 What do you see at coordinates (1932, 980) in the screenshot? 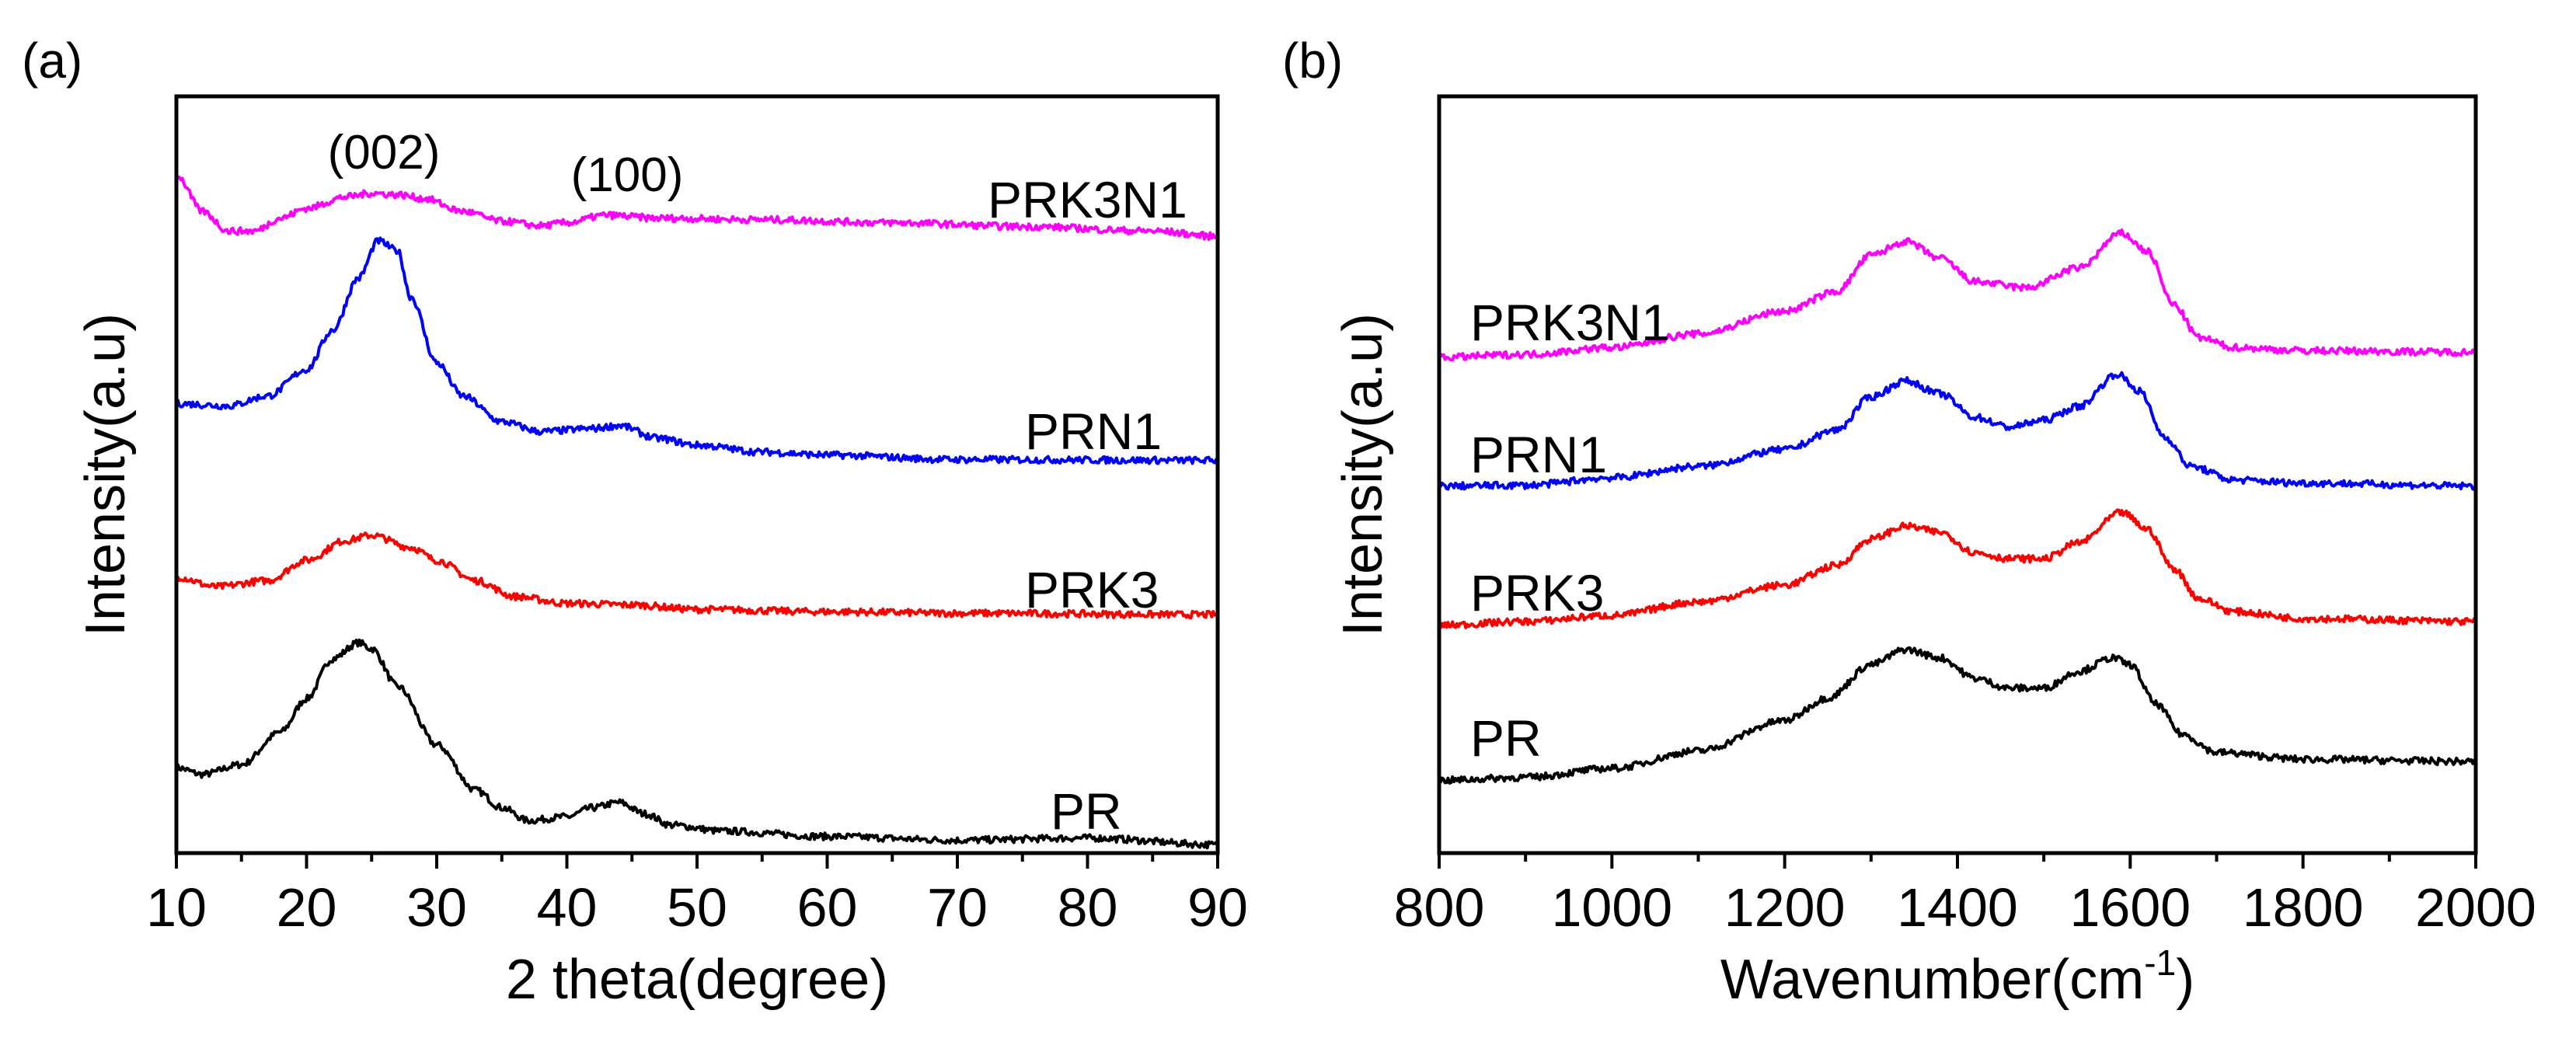
I see `x-axis-title-b-main: Wavenumber(cm` at bounding box center [1932, 980].